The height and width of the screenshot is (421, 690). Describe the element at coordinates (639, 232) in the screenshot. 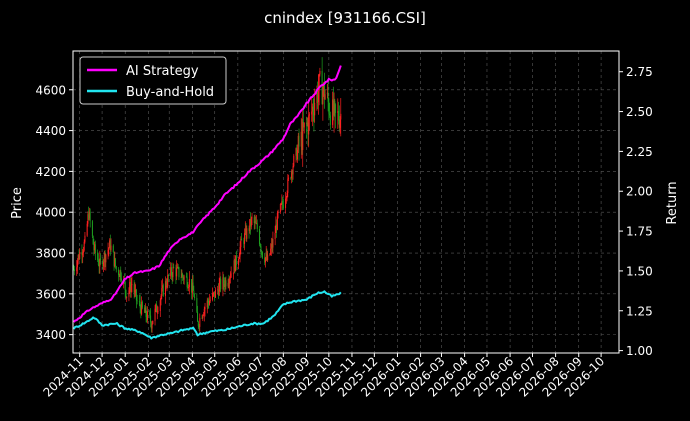

I see `y2-tick-label: 1.75` at that location.